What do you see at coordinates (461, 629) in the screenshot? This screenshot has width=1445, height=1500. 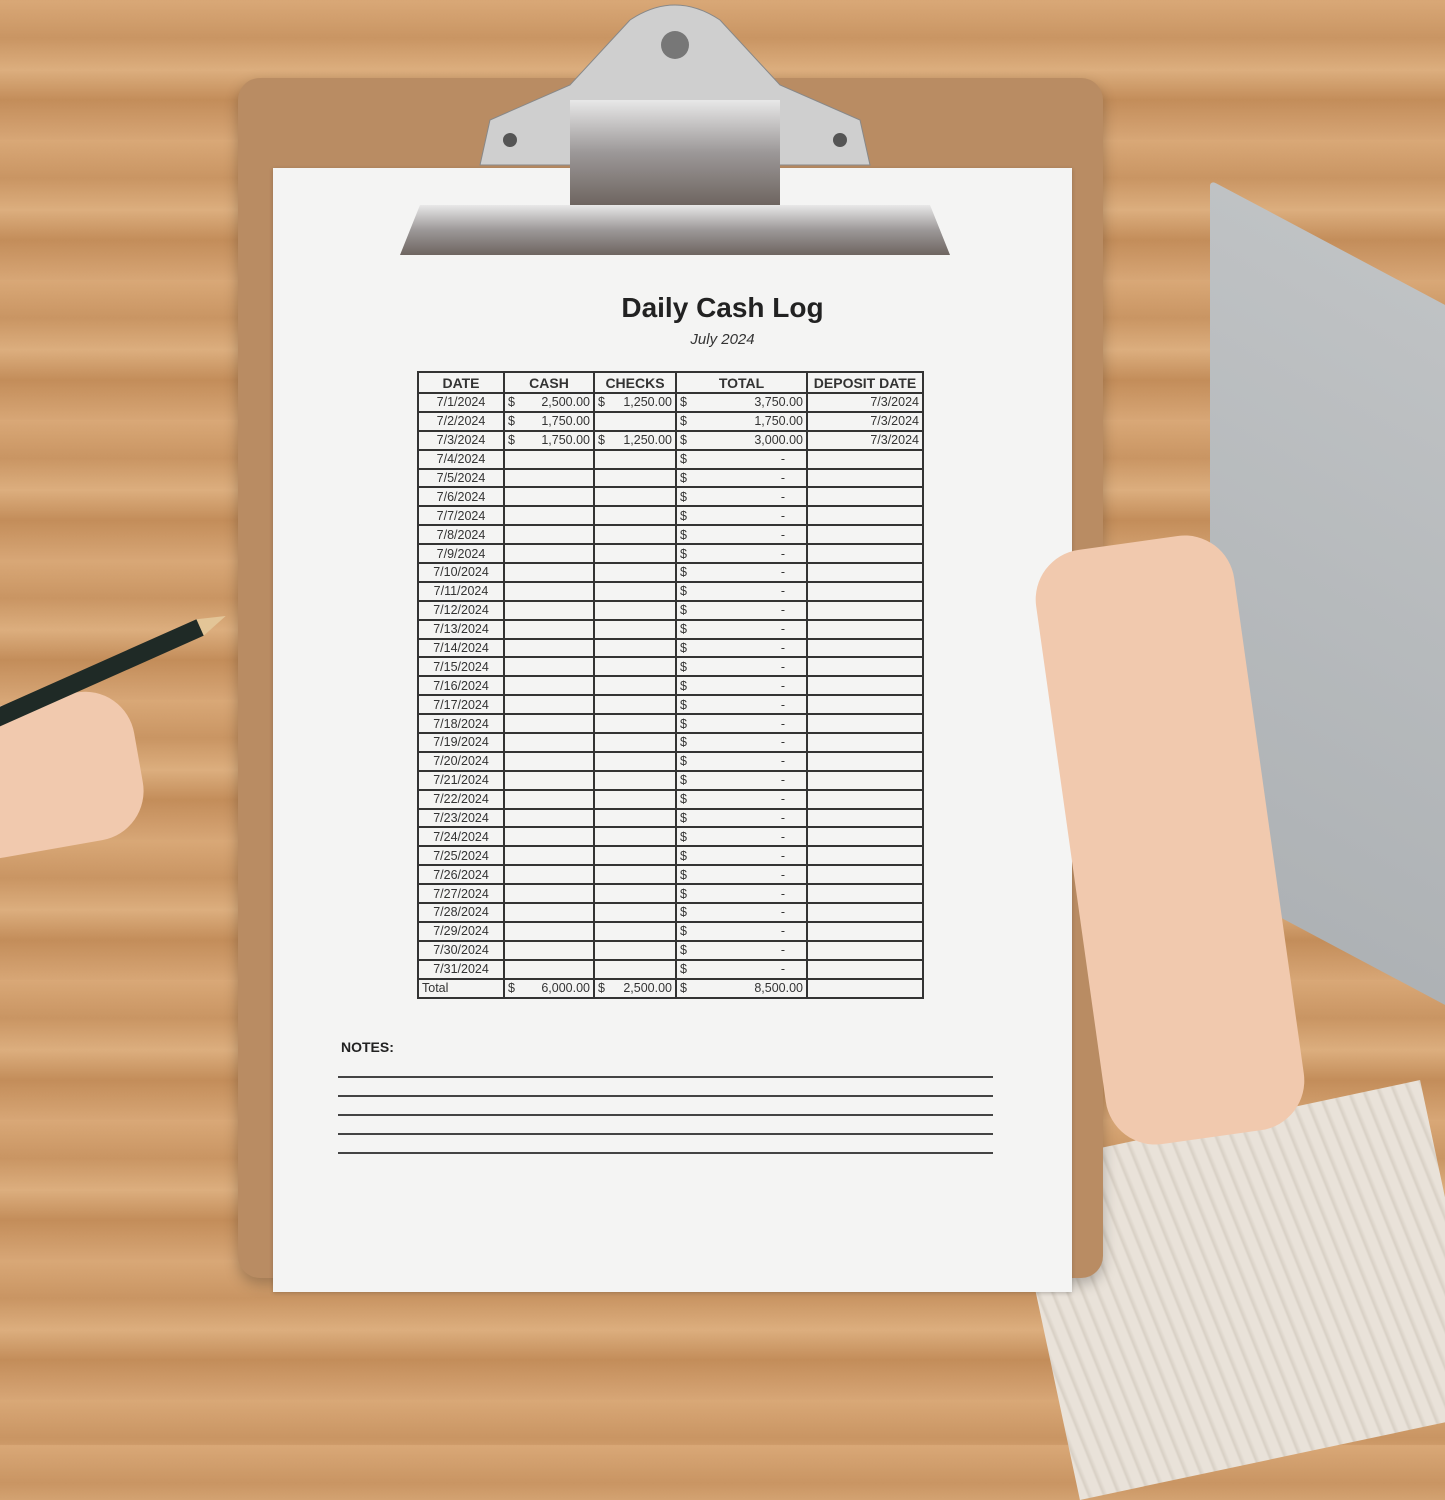 I see `date: 7/13/2024` at bounding box center [461, 629].